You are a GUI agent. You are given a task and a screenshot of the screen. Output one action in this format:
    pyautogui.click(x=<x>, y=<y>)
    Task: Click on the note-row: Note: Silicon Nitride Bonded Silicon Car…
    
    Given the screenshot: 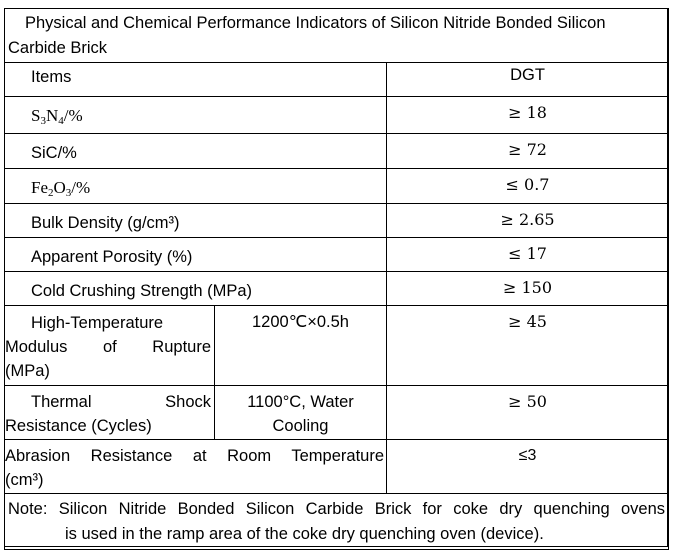 What is the action you would take?
    pyautogui.click(x=336, y=521)
    